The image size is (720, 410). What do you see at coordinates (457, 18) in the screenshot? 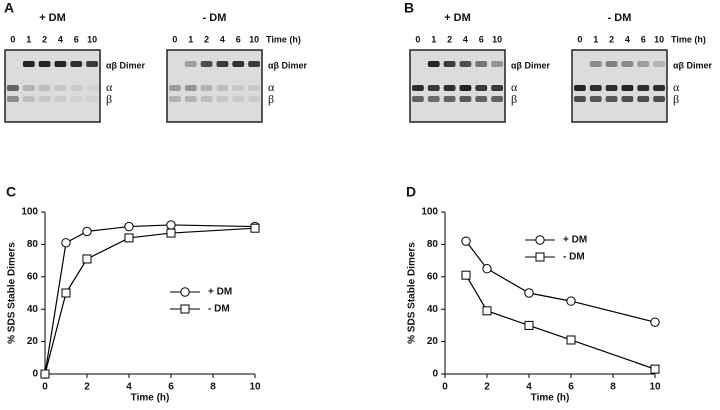
I see `blot-title: + DM` at bounding box center [457, 18].